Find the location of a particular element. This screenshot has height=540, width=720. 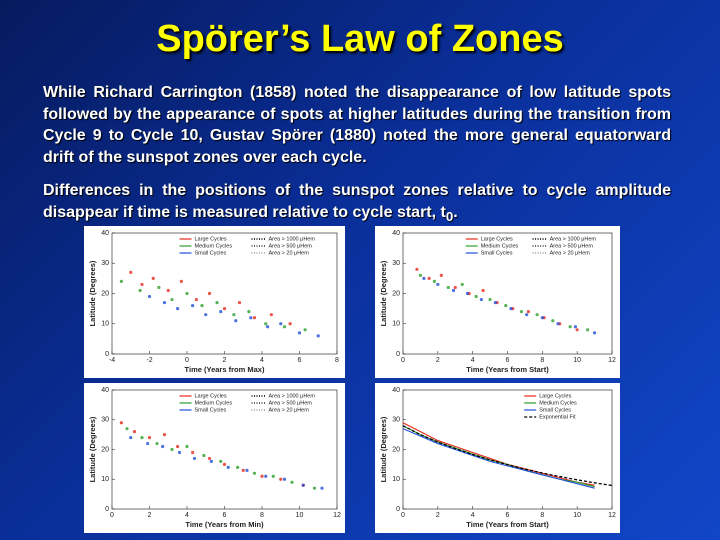

y-tick-label: 0 is located at coordinates (398, 354).